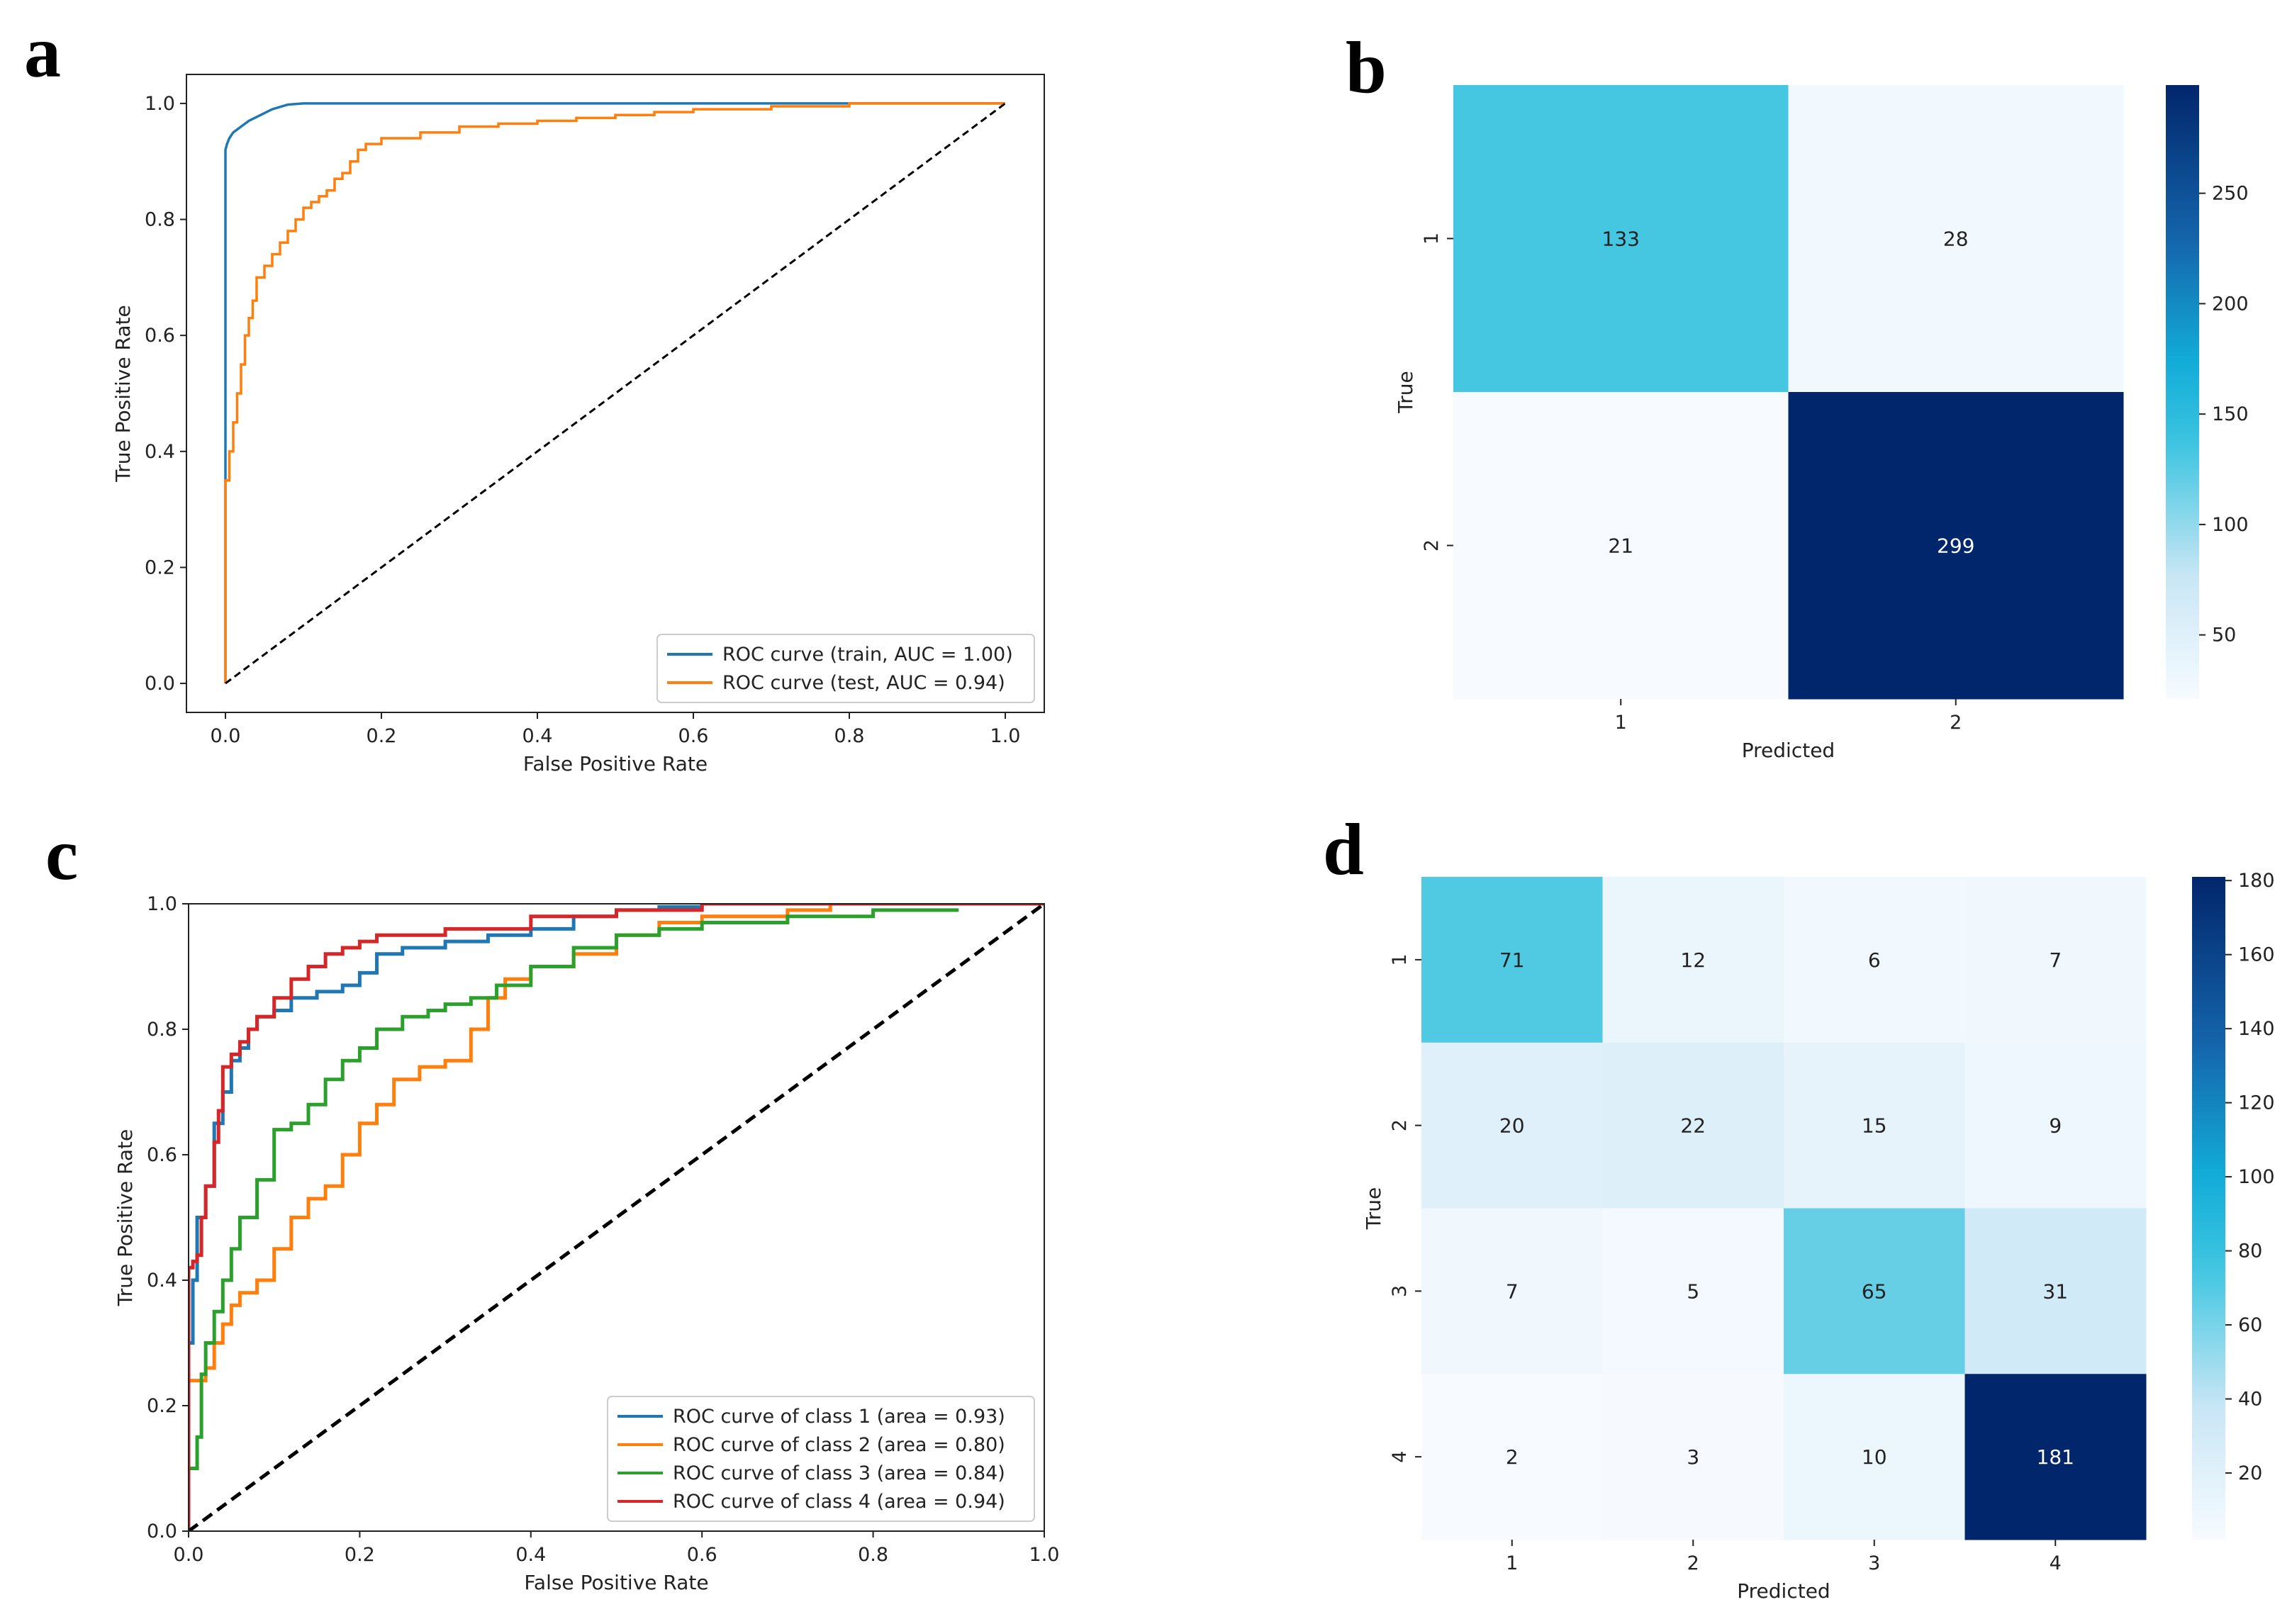 This screenshot has width=2292, height=1624. What do you see at coordinates (702, 1555) in the screenshot?
I see `x-tick-label: 0.6` at bounding box center [702, 1555].